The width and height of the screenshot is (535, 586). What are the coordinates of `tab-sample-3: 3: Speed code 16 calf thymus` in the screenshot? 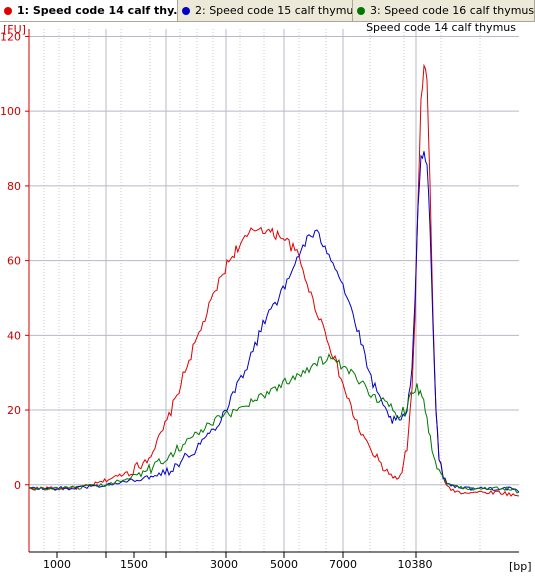 It's located at (444, 10).